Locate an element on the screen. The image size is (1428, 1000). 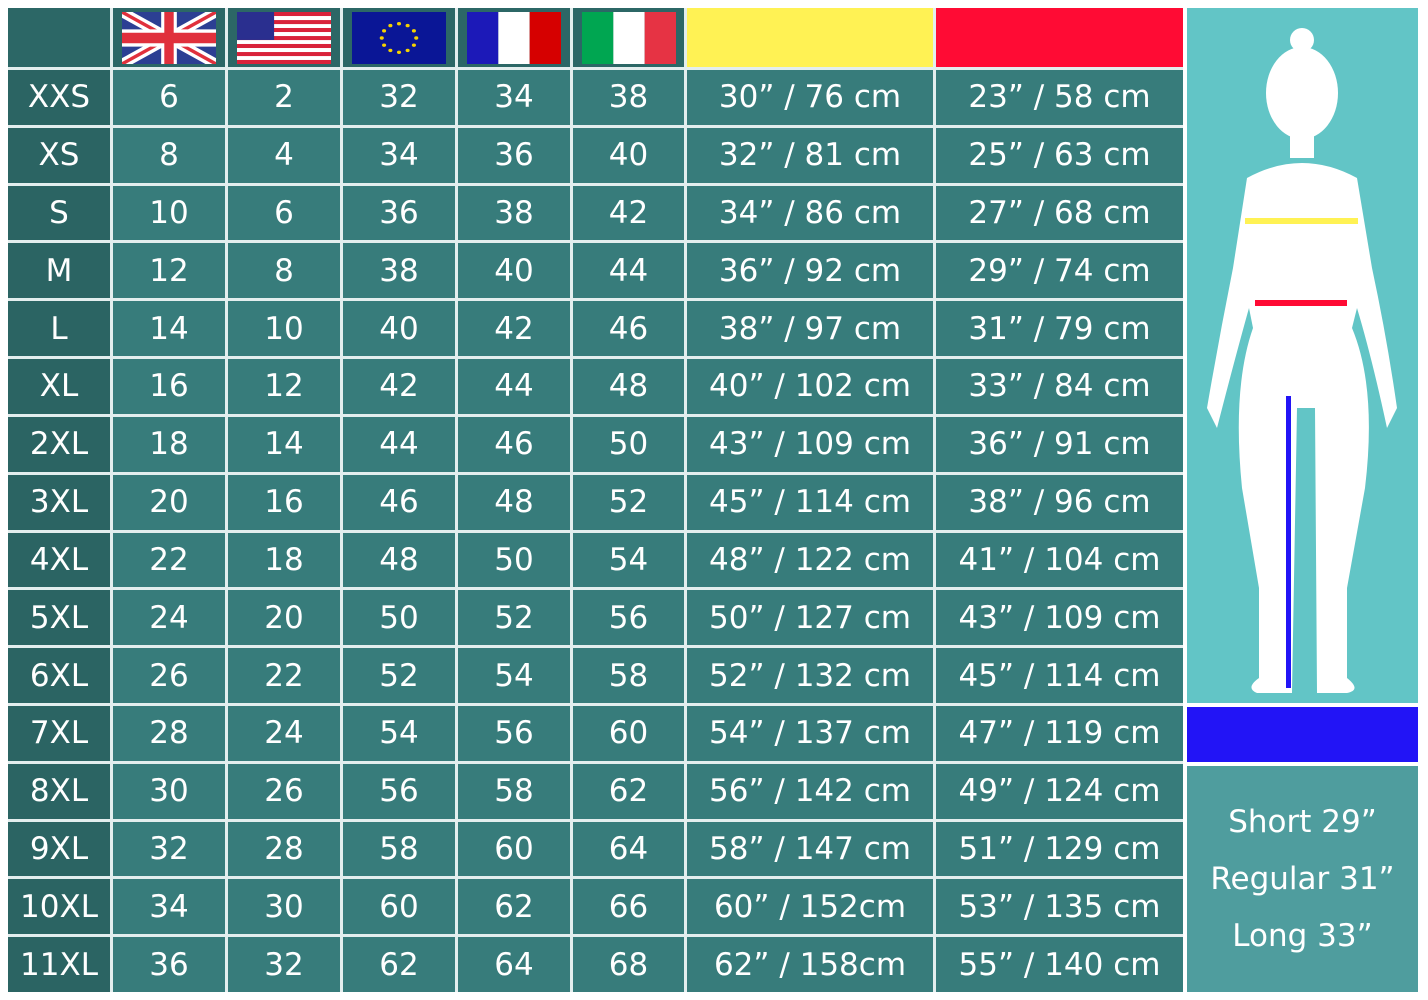
cell-italy: 56 is located at coordinates (628, 618).